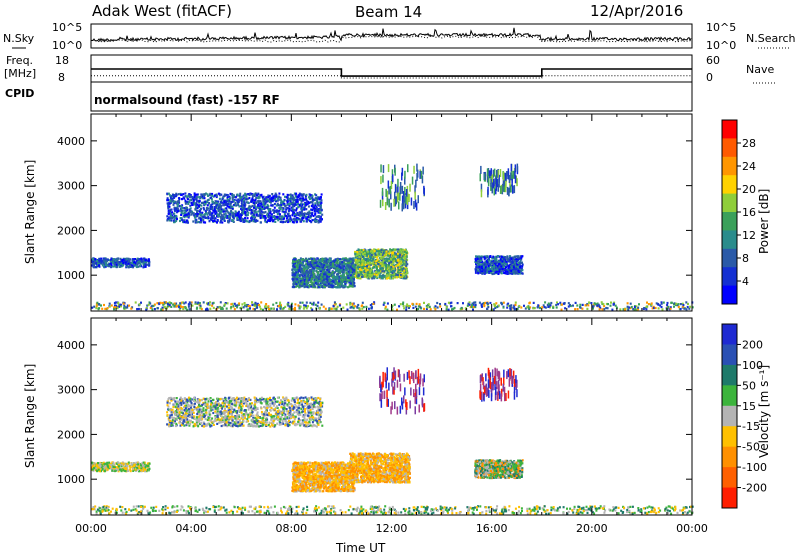  What do you see at coordinates (721, 45) in the screenshot?
I see `nsearch-tick-low: 10^0` at bounding box center [721, 45].